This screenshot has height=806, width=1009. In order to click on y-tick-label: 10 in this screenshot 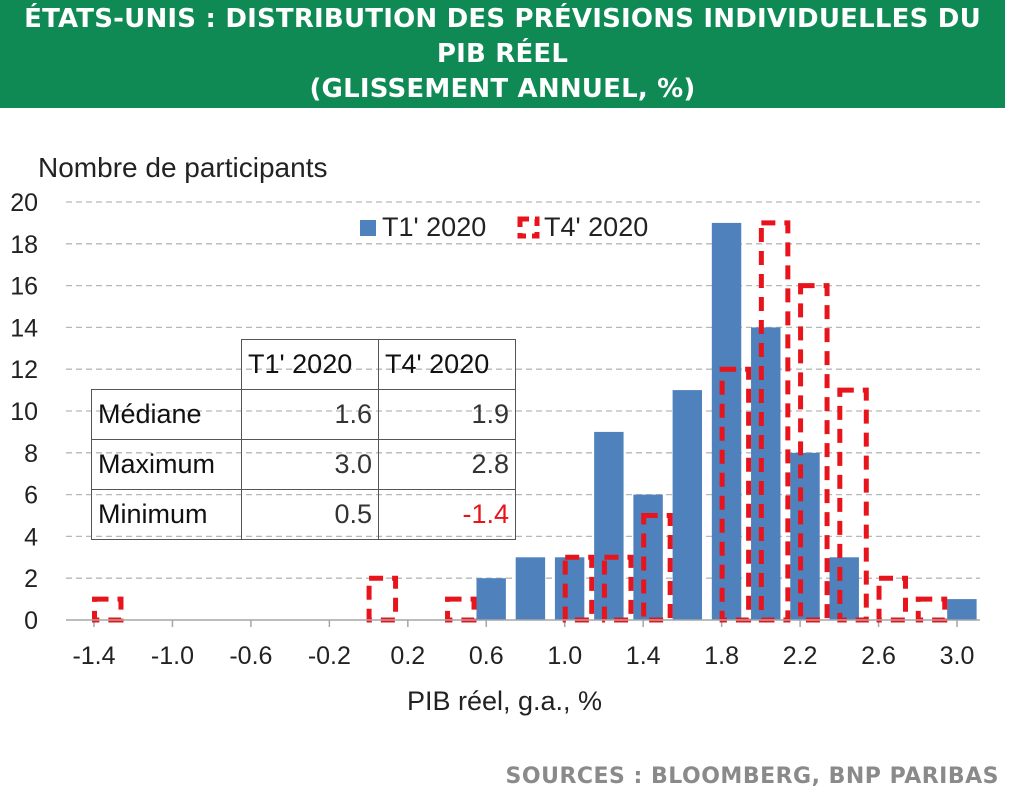, I will do `click(24, 412)`.